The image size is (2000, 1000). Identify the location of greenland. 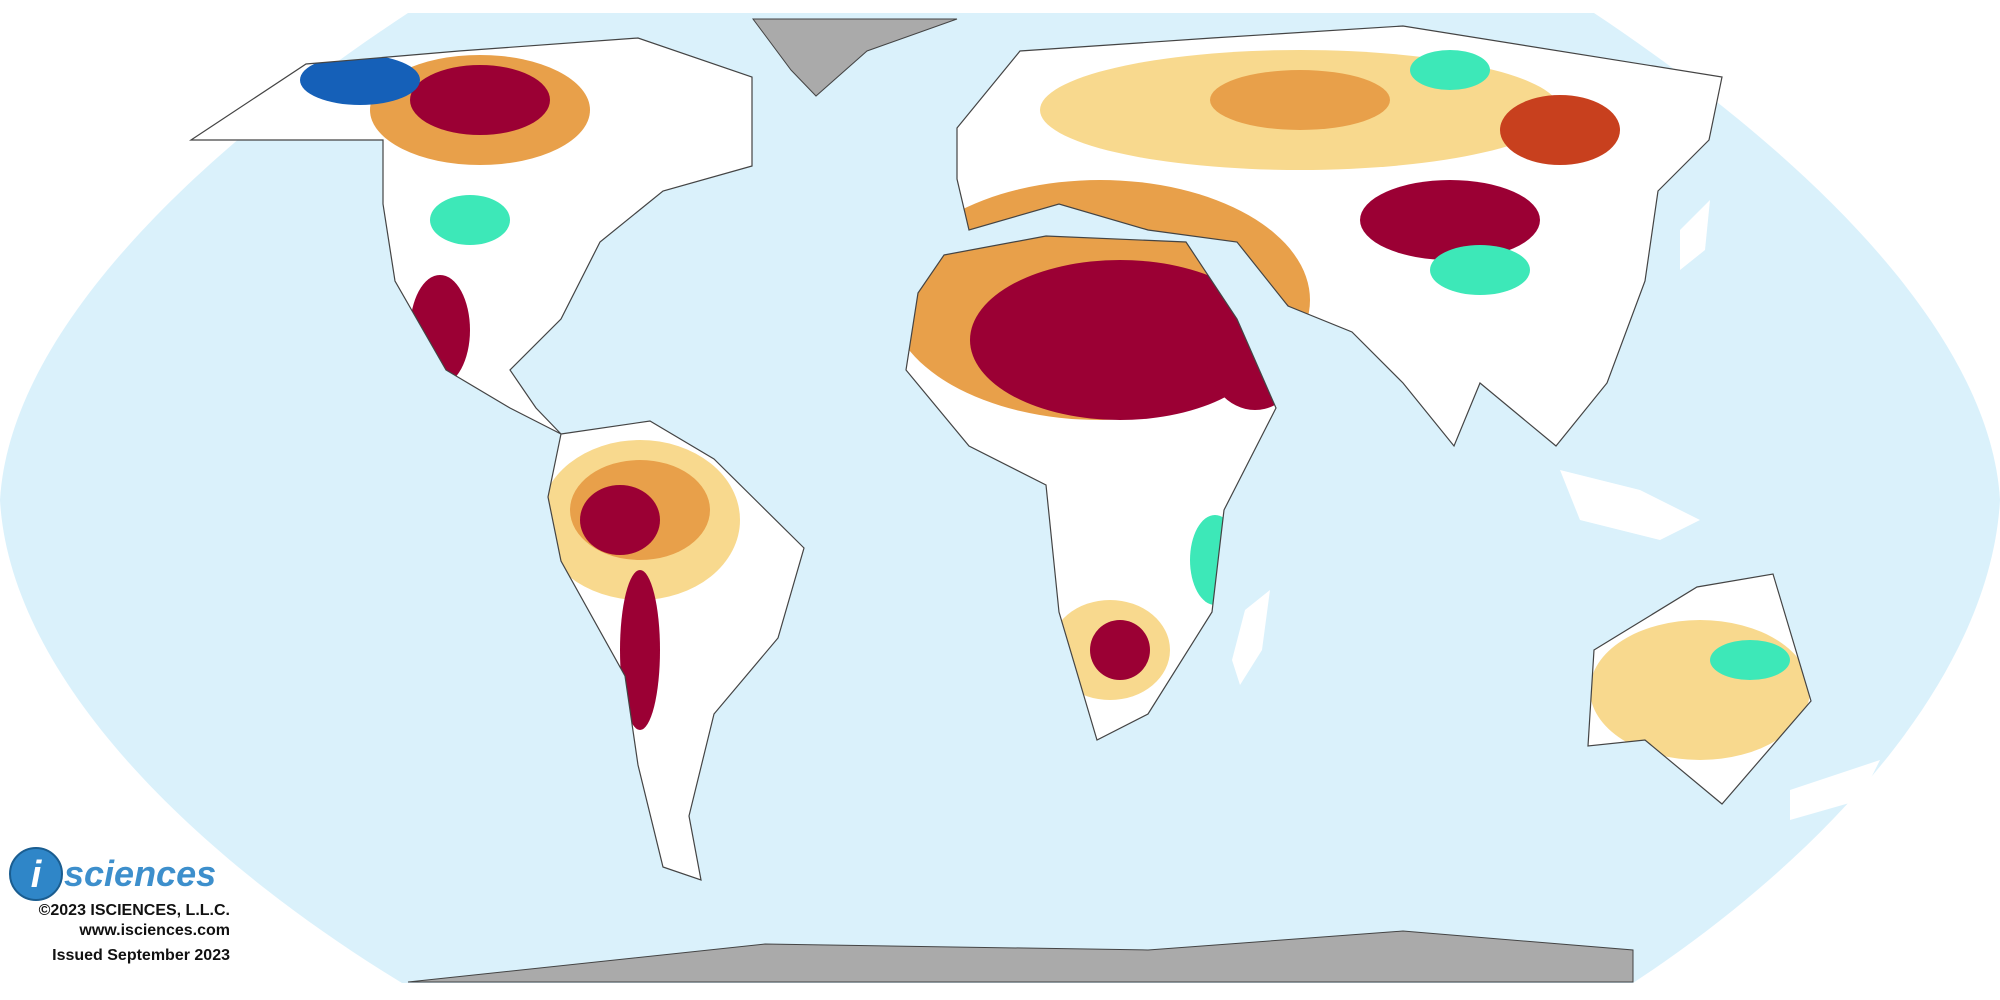
(855, 57).